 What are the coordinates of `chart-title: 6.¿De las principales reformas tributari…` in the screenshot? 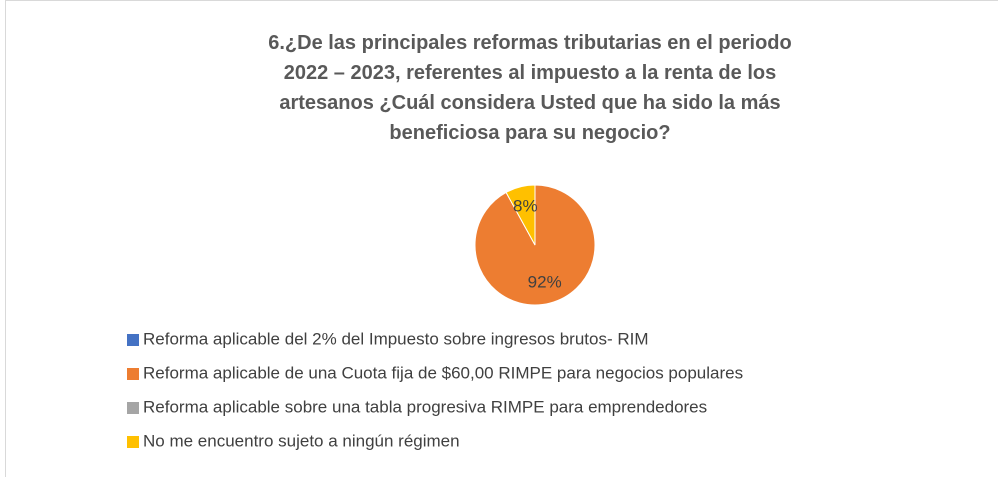 It's located at (530, 88).